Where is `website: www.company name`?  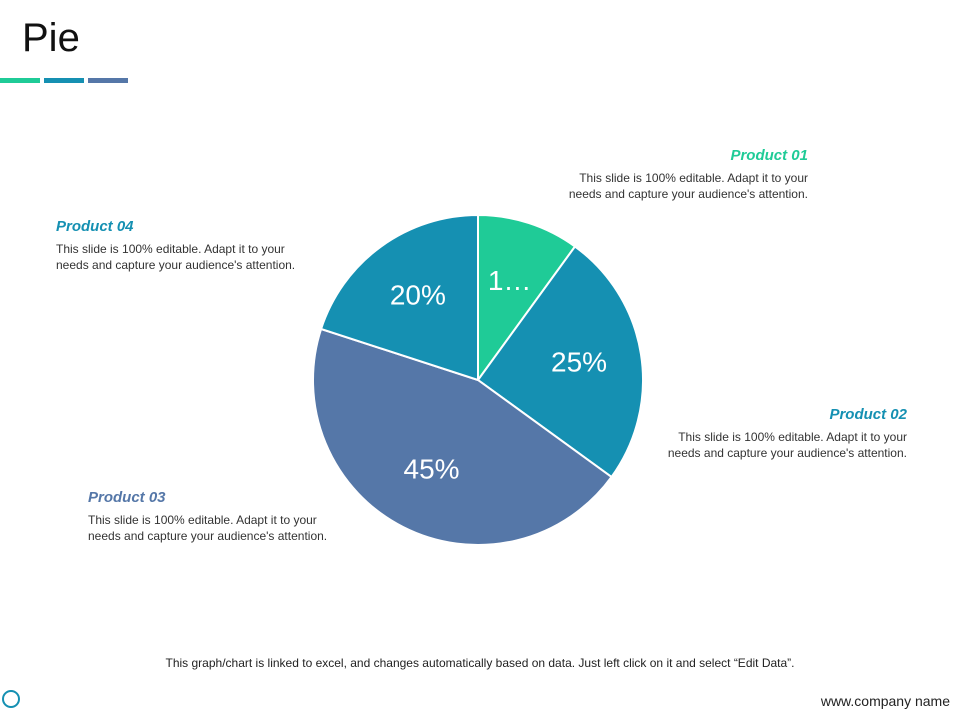 website: www.company name is located at coordinates (885, 701).